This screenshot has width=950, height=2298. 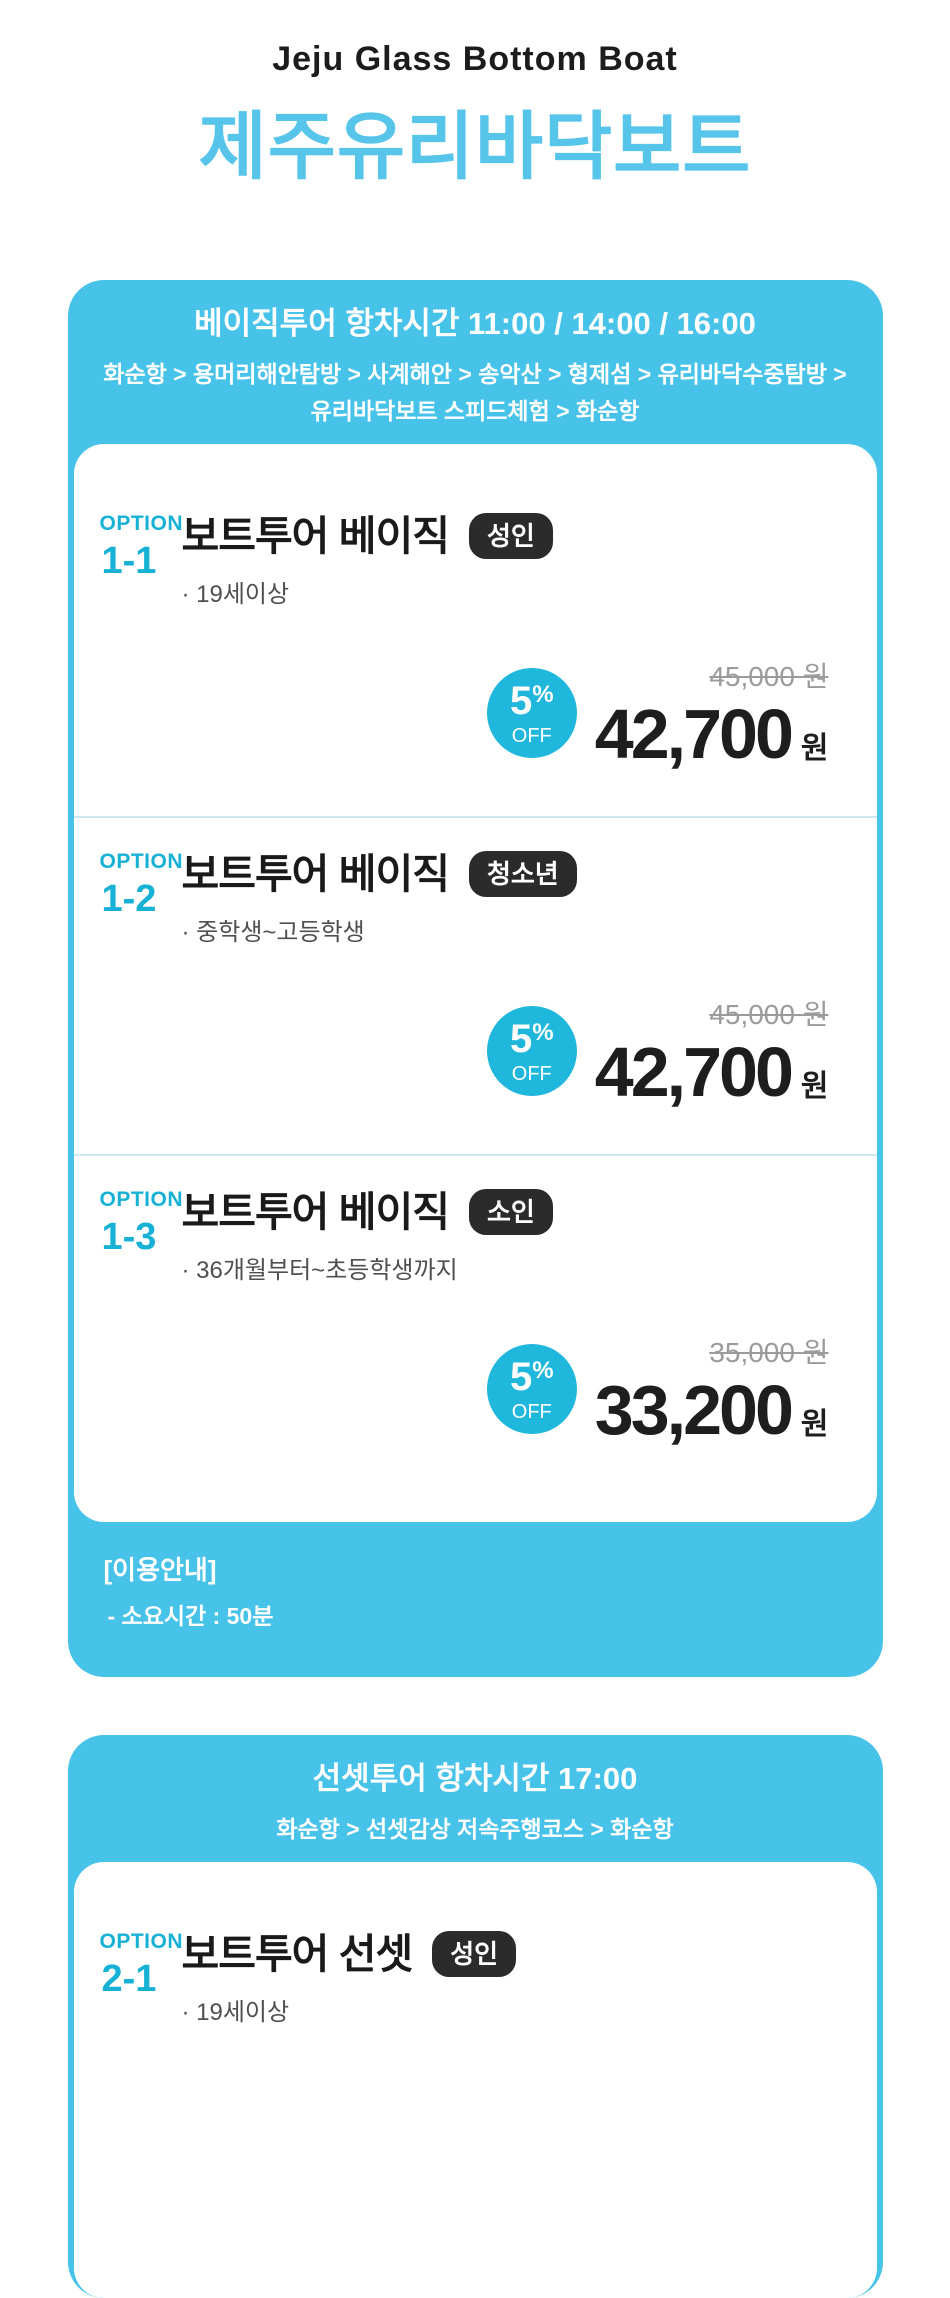 What do you see at coordinates (475, 59) in the screenshot?
I see `english-title: Jeju Glass Bottom Boat` at bounding box center [475, 59].